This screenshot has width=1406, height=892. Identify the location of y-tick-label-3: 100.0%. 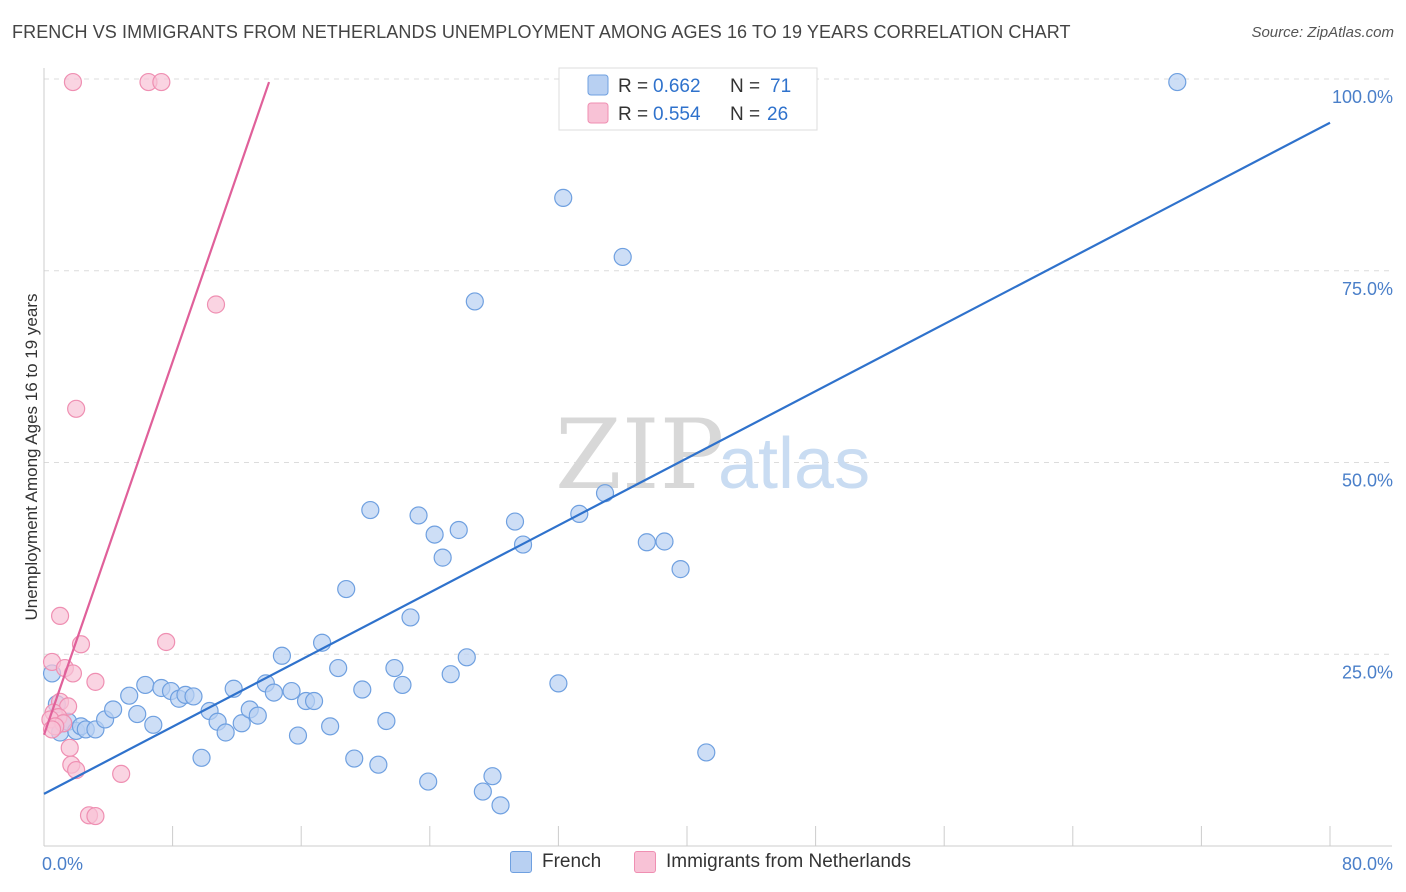
(1362, 97).